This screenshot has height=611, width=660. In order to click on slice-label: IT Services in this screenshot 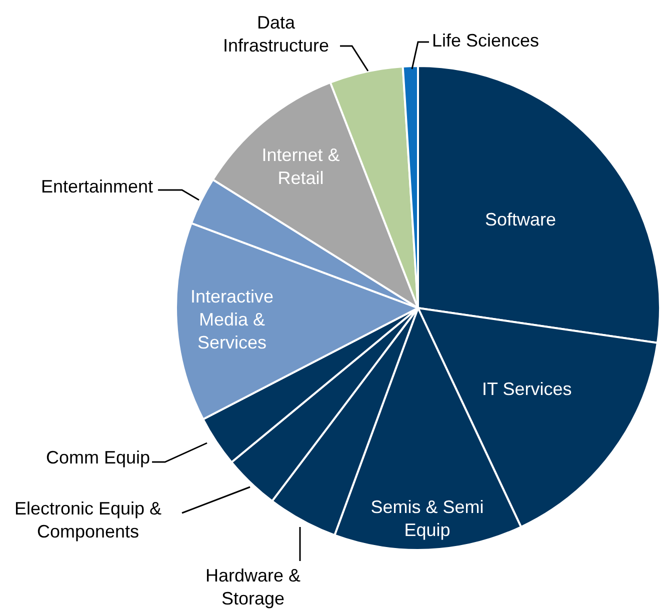, I will do `click(527, 388)`.